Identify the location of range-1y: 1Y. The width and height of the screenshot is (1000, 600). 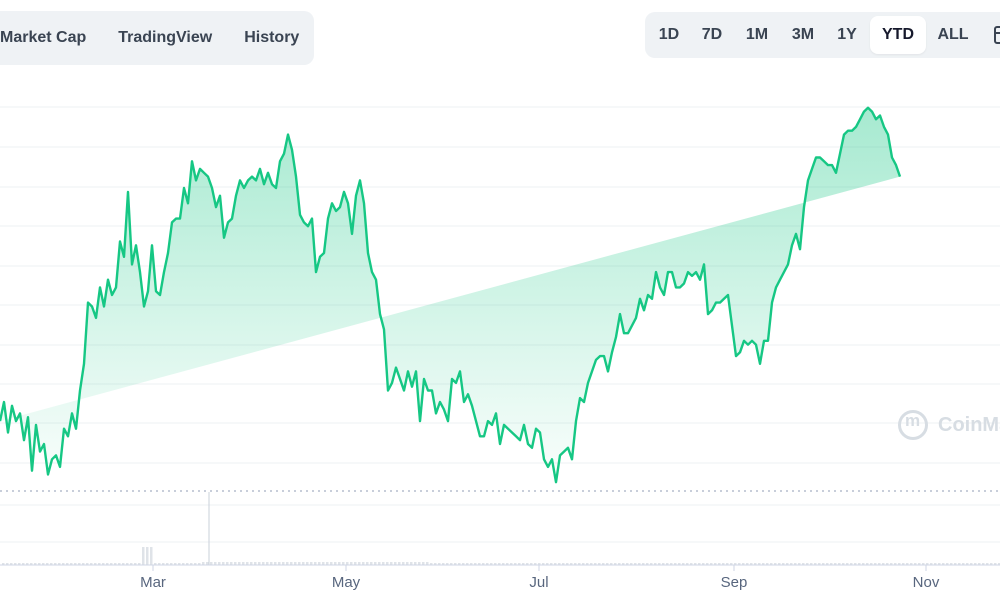
(847, 34).